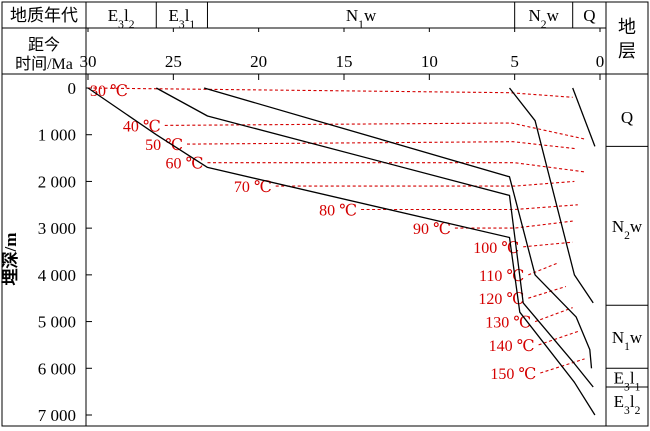 The height and width of the screenshot is (431, 650). What do you see at coordinates (121, 18) in the screenshot?
I see `age-cell-label: E3l2` at bounding box center [121, 18].